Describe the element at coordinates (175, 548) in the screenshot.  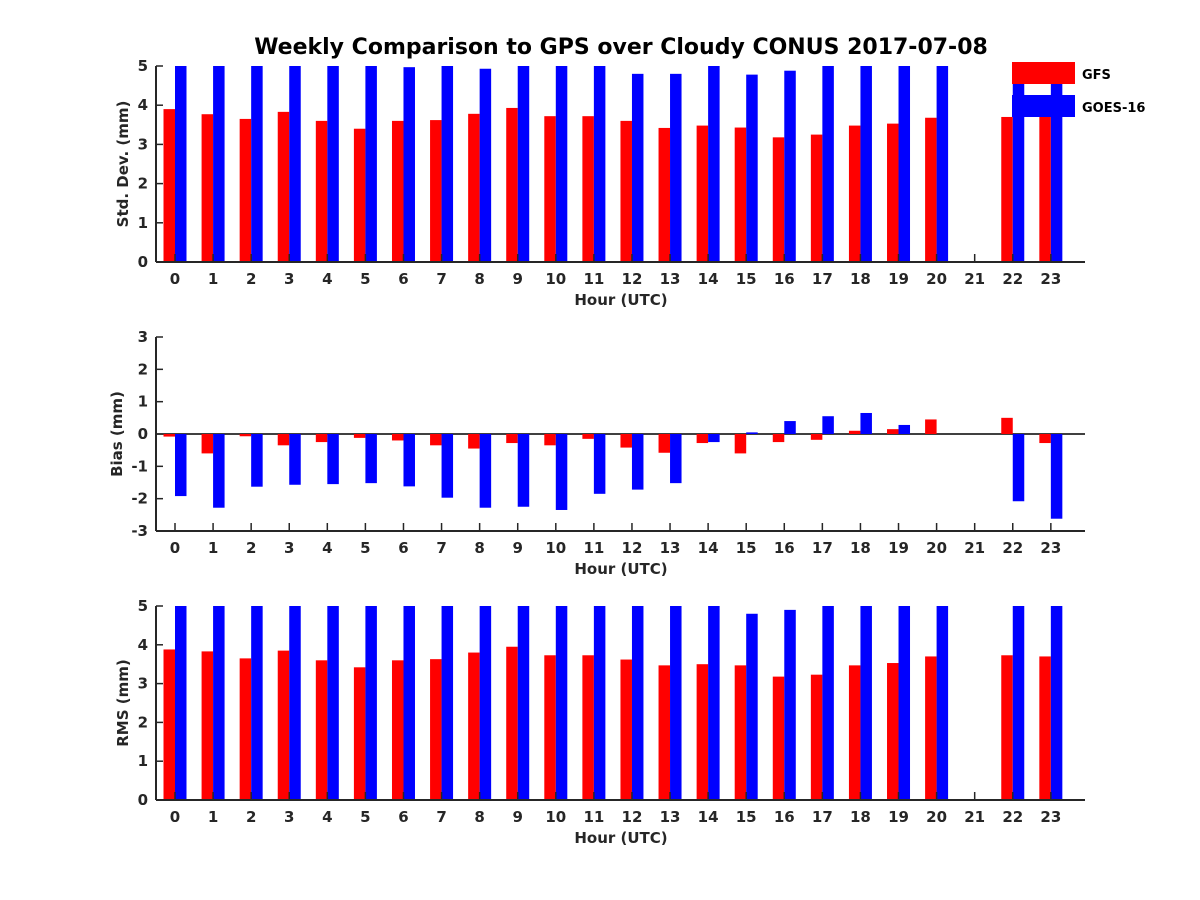
I see `x-tick-label: 0` at that location.